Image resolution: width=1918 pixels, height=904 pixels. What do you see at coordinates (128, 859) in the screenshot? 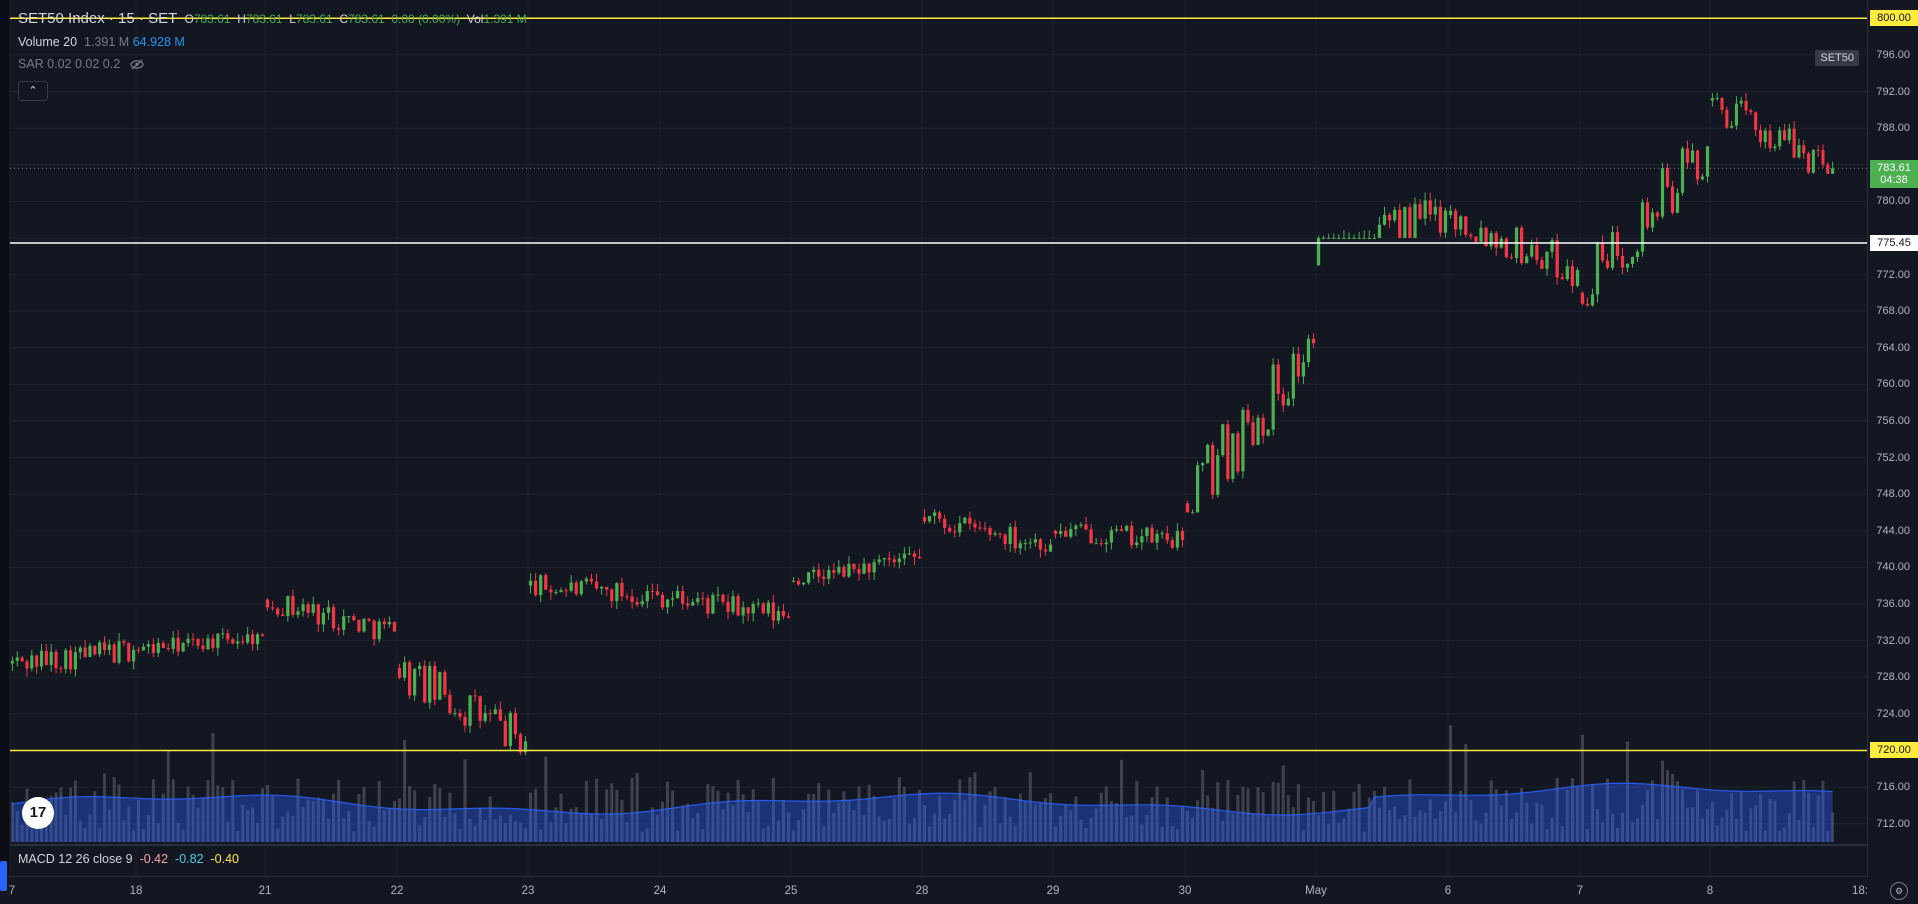
I see `macd-legend: MACD 12 26 close 9 -0.42 -0.82 -0.40` at bounding box center [128, 859].